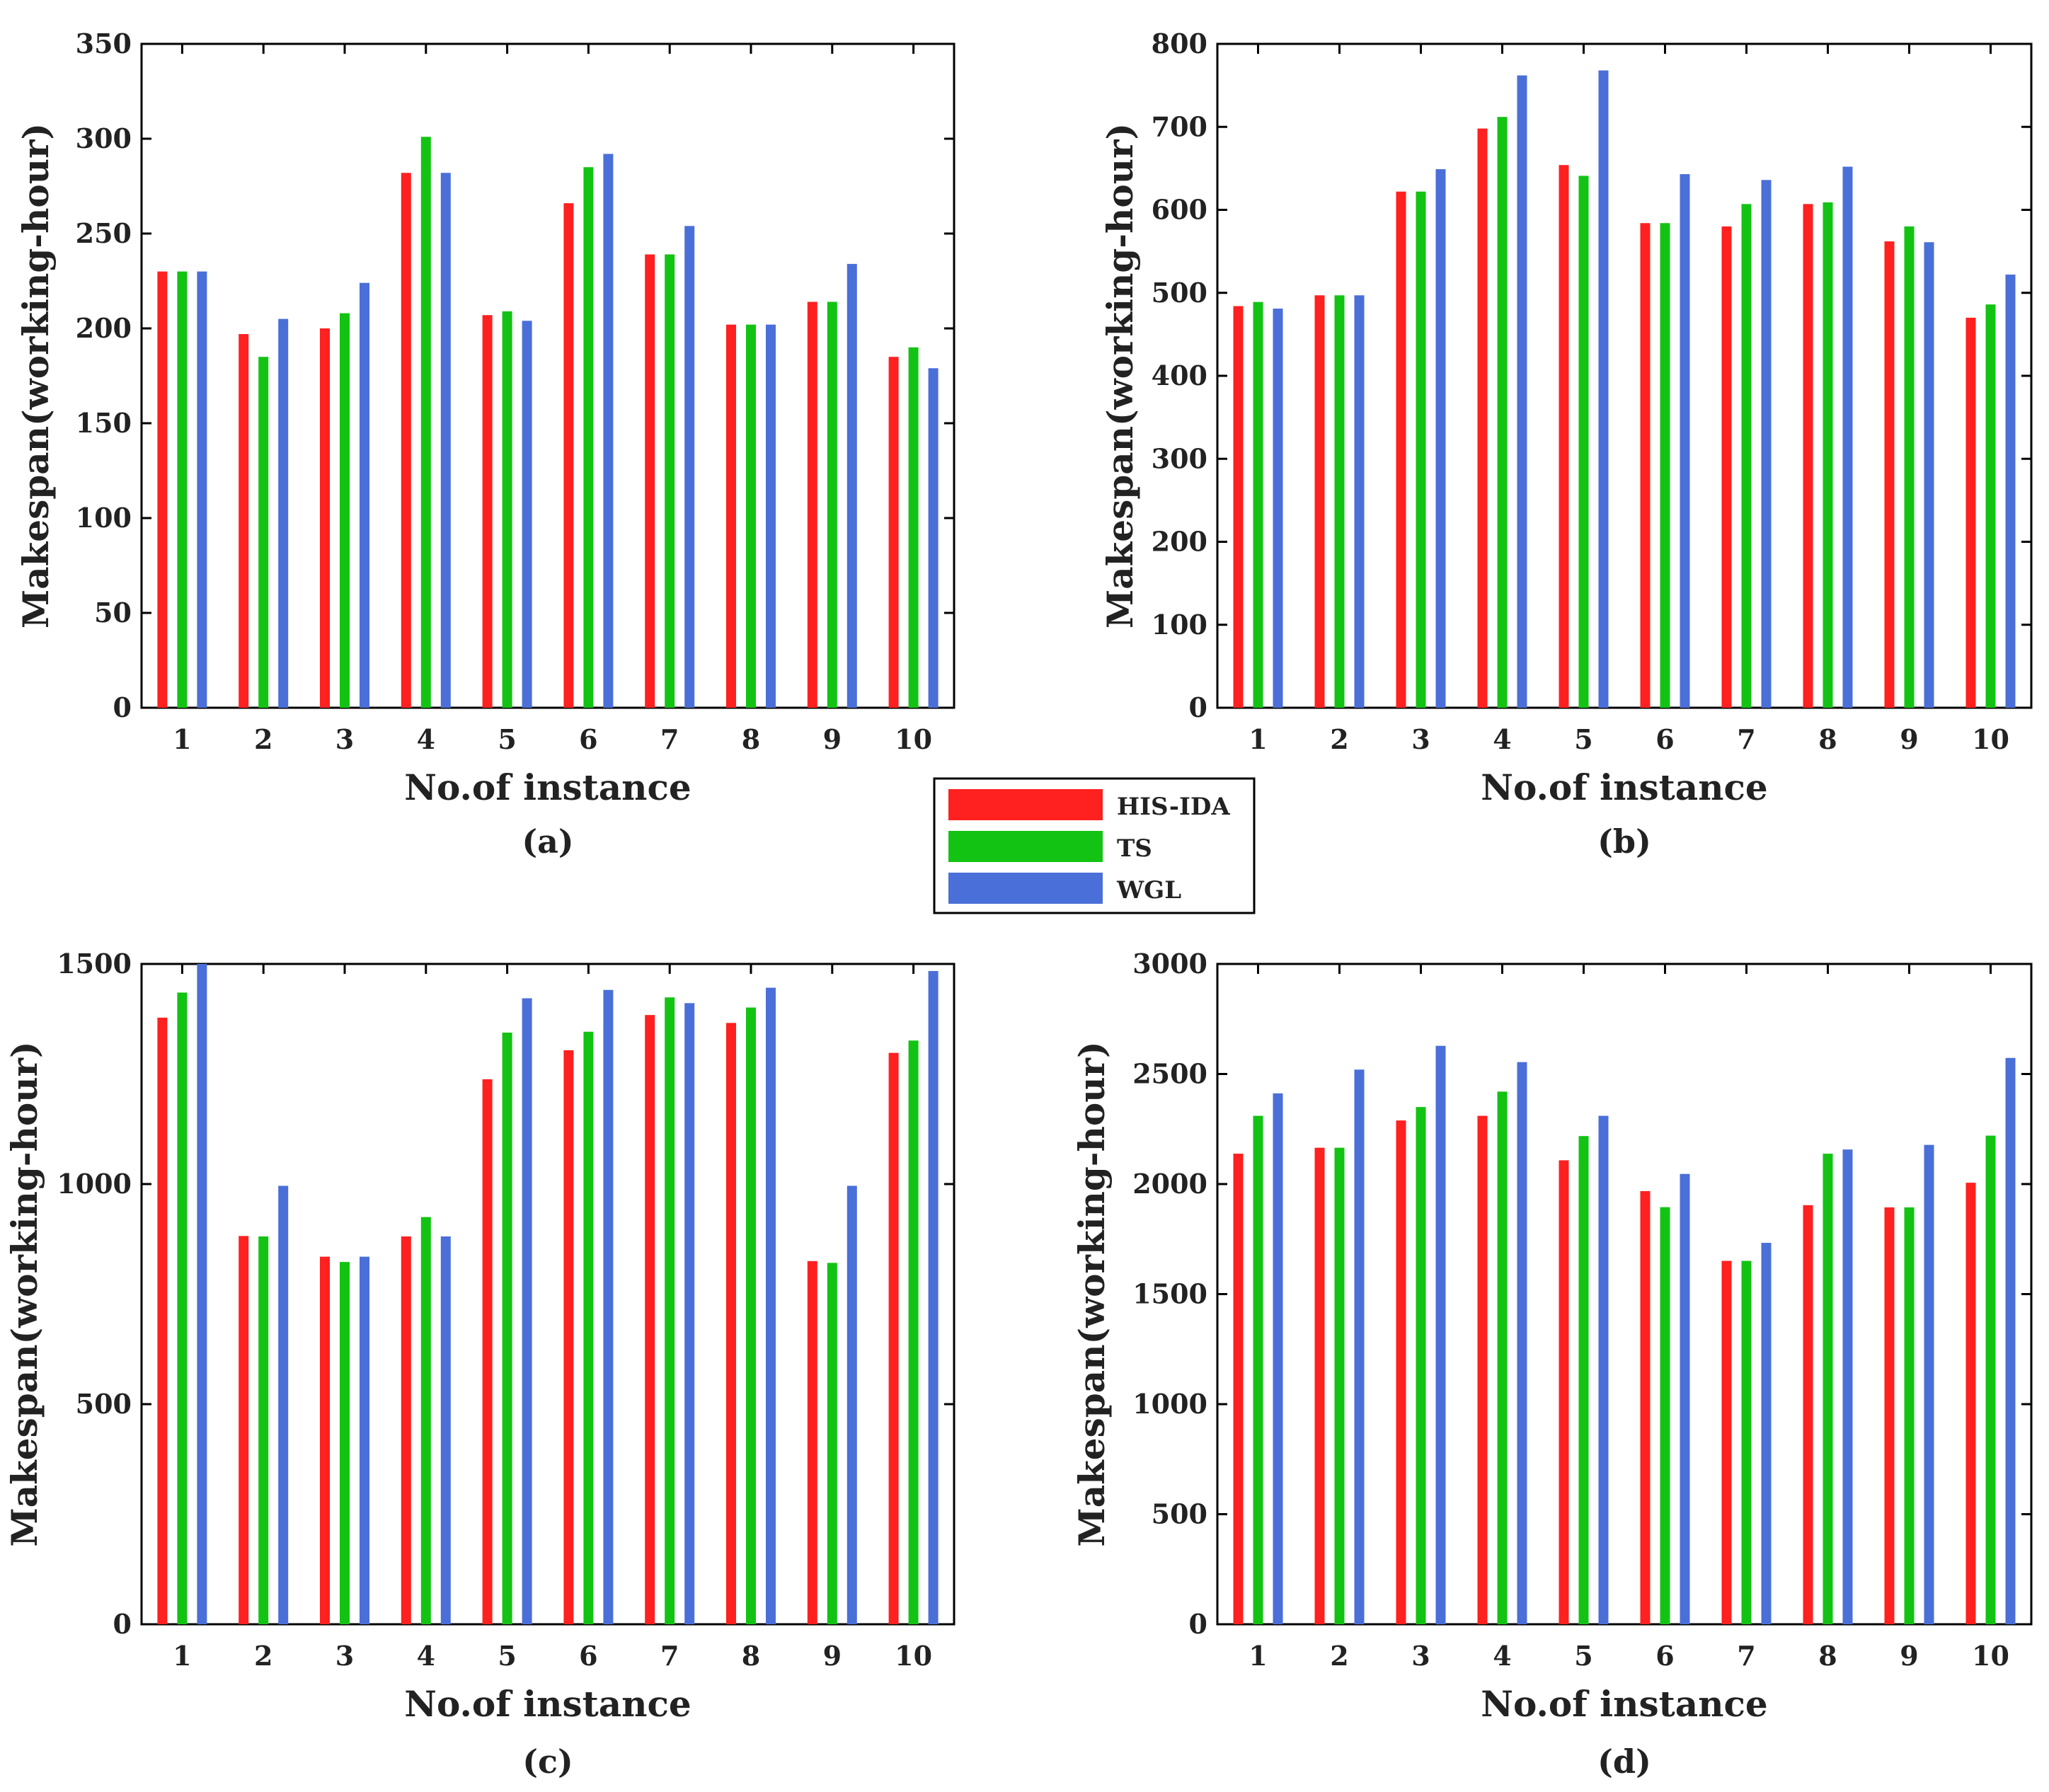 The height and width of the screenshot is (1792, 2049). What do you see at coordinates (1169, 1184) in the screenshot?
I see `y-tick-label: 2000` at bounding box center [1169, 1184].